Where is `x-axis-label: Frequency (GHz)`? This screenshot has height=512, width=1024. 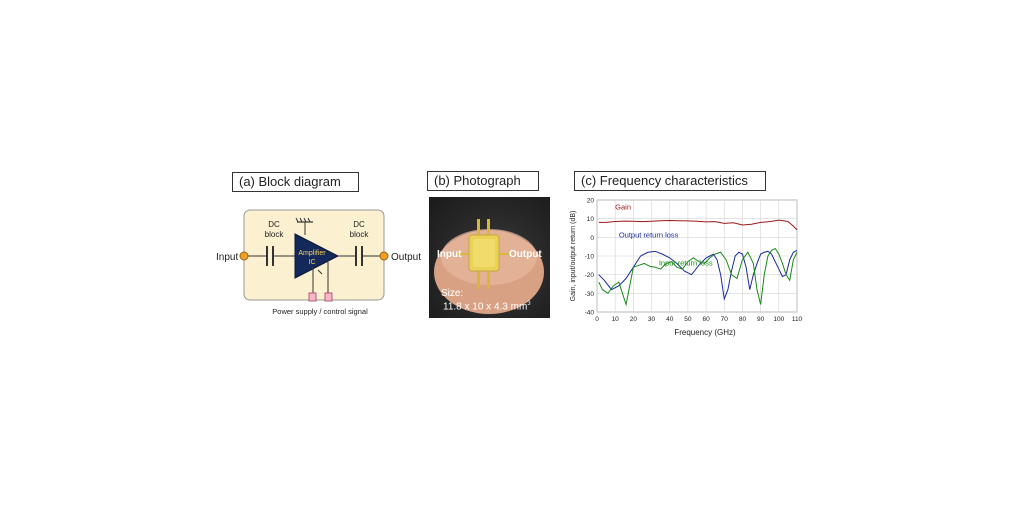
x-axis-label: Frequency (GHz) is located at coordinates (705, 332).